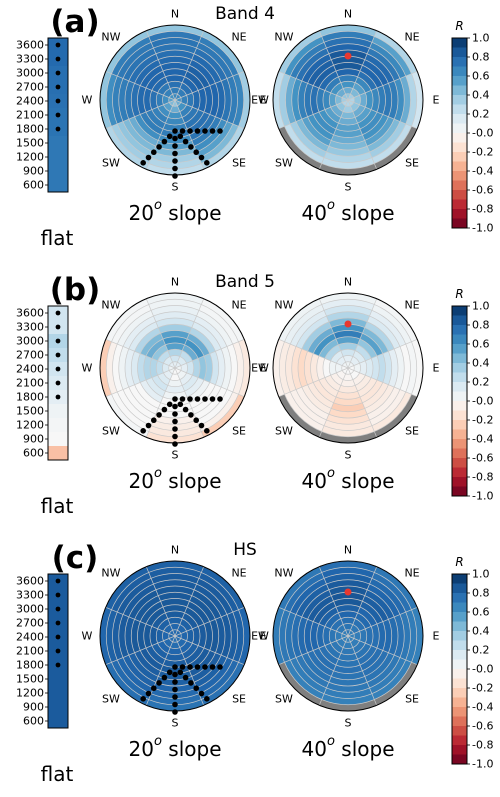  What do you see at coordinates (481, 95) in the screenshot?
I see `colorbar-tick-label: 0.4` at bounding box center [481, 95].